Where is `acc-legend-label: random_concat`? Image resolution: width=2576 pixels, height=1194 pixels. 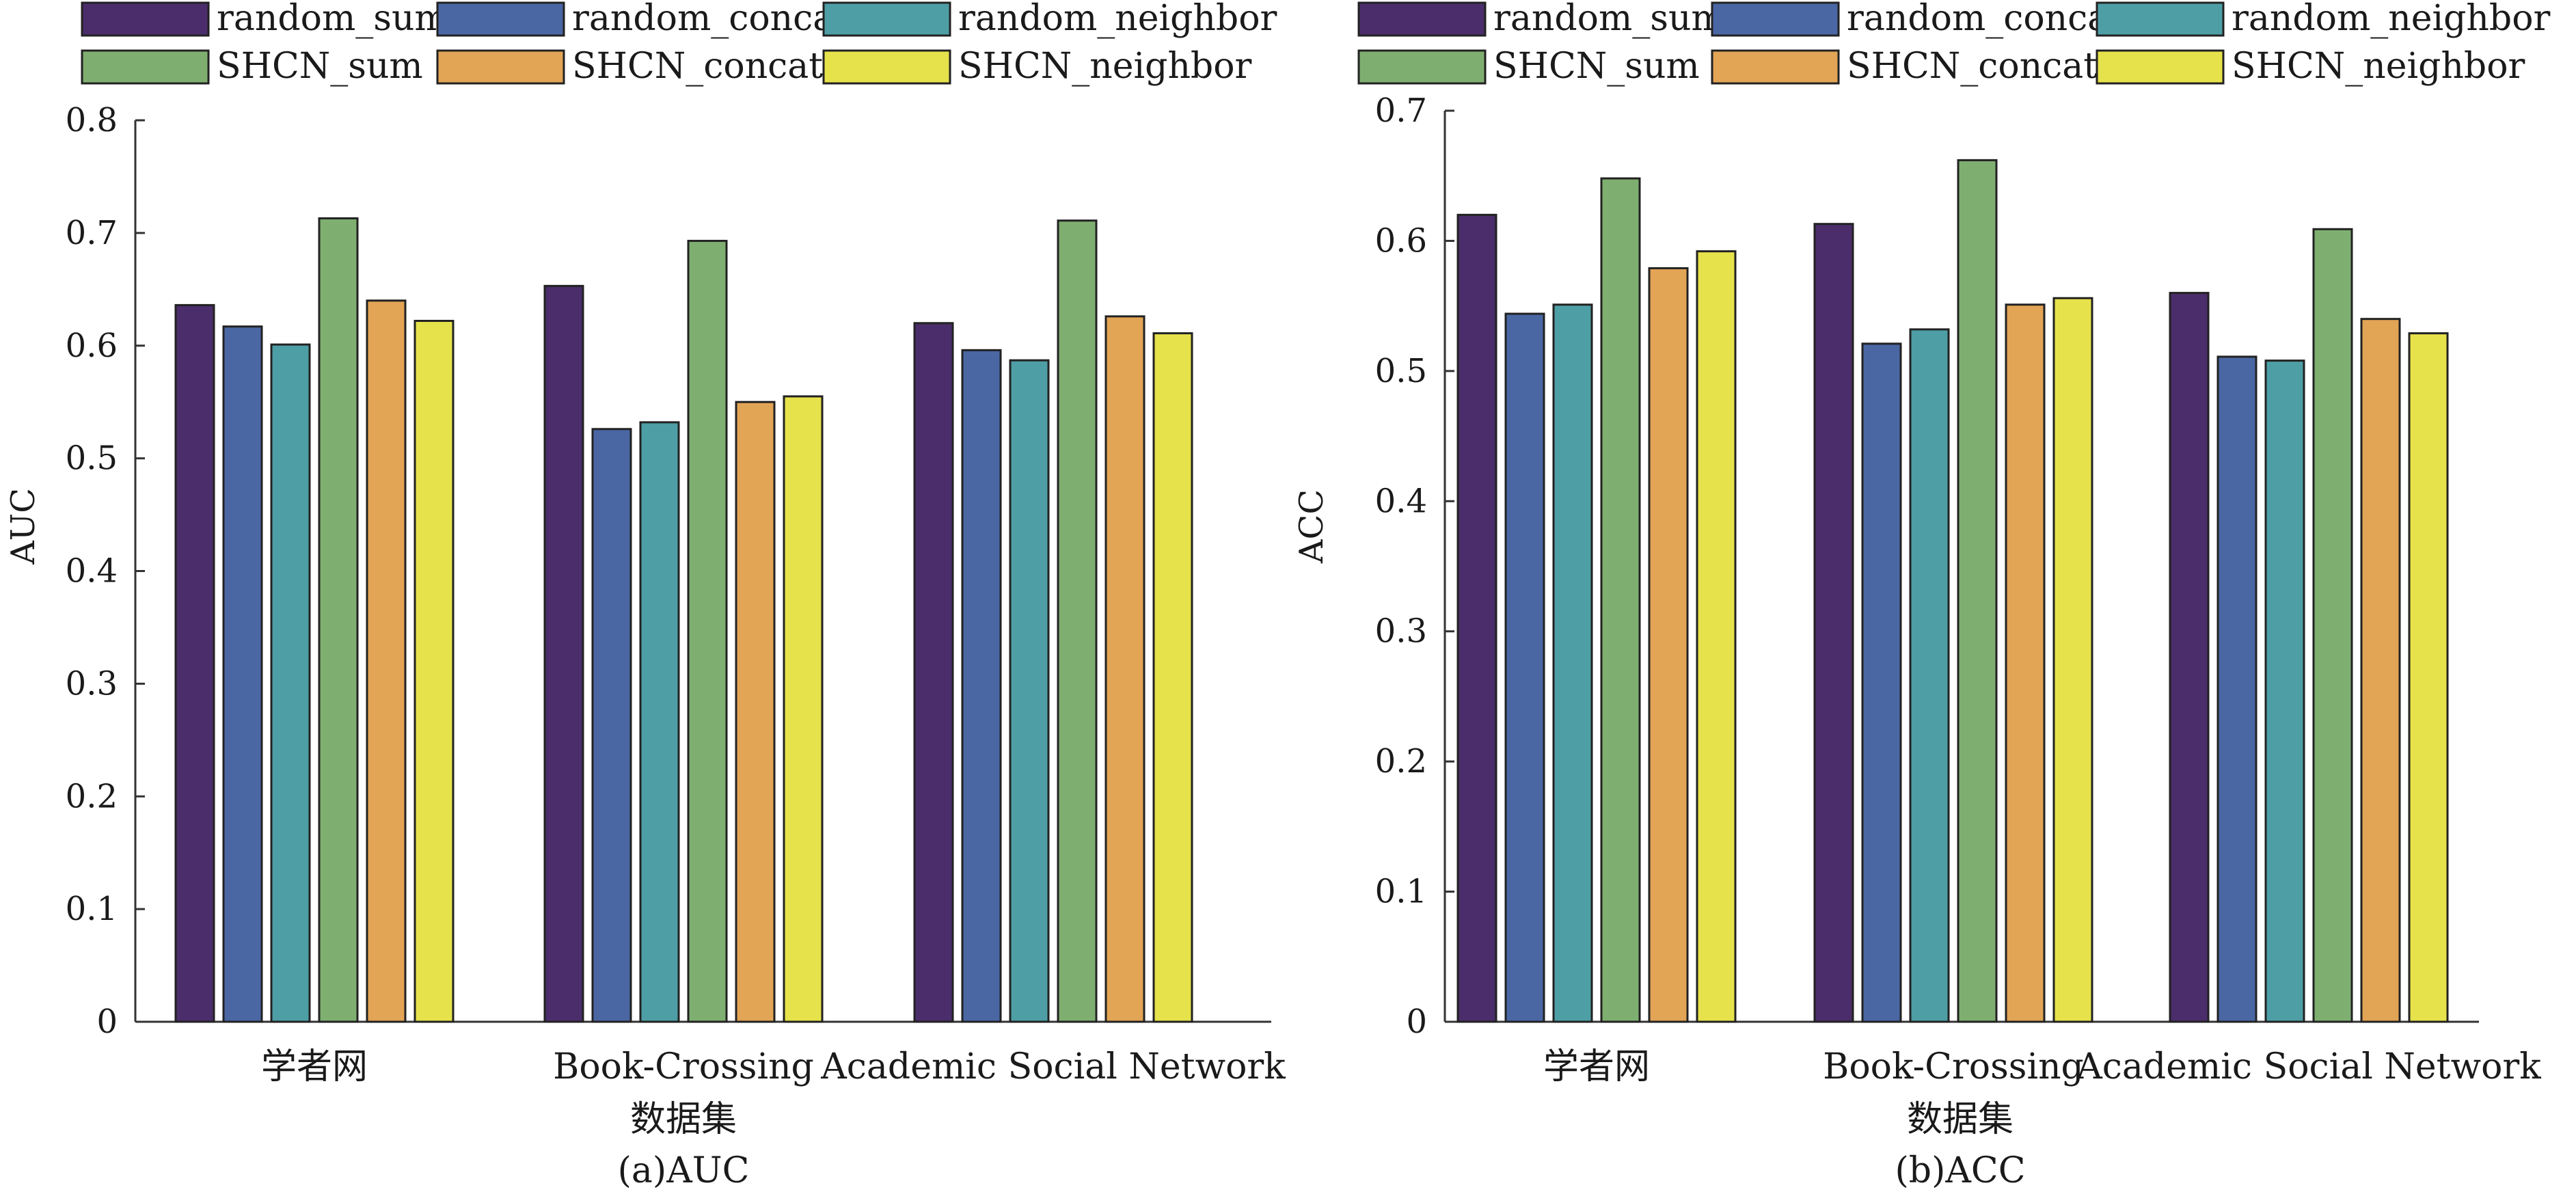
acc-legend-label: random_concat is located at coordinates (1985, 19).